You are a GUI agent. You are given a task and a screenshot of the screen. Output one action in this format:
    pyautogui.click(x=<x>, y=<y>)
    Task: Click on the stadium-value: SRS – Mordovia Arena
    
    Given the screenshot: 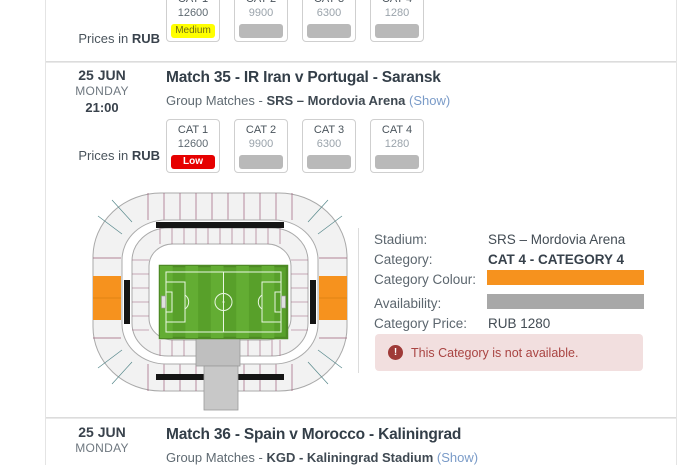 What is the action you would take?
    pyautogui.click(x=557, y=239)
    